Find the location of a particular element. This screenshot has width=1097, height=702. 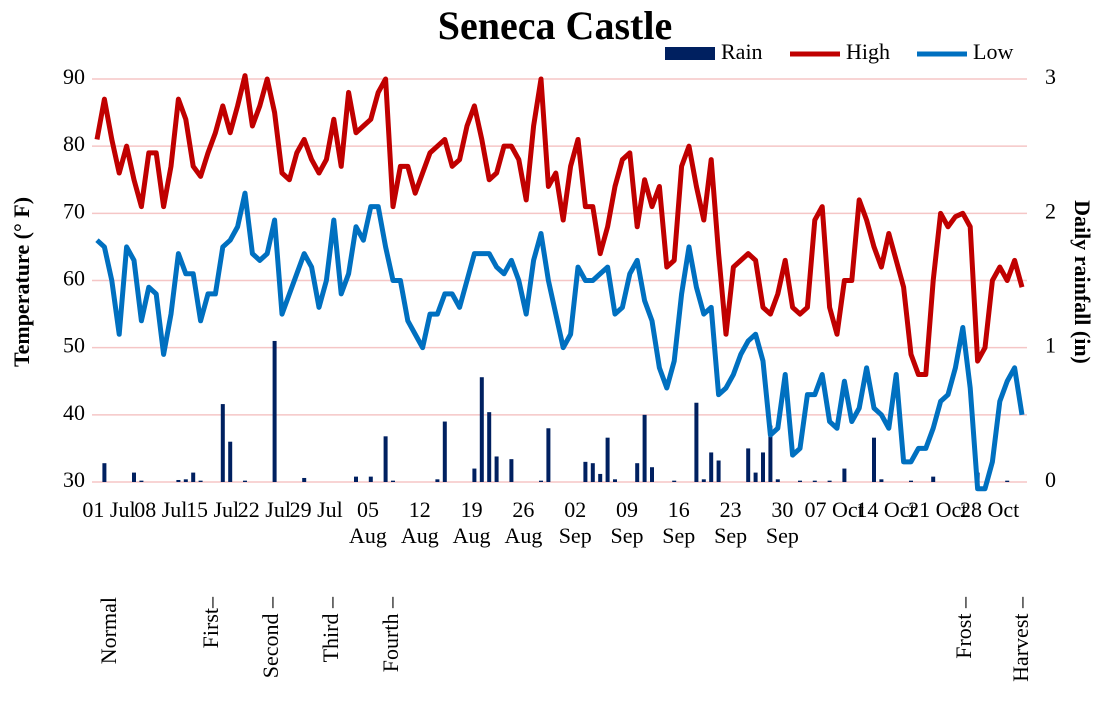

x-tick-label: 16 Sep is located at coordinates (679, 522).